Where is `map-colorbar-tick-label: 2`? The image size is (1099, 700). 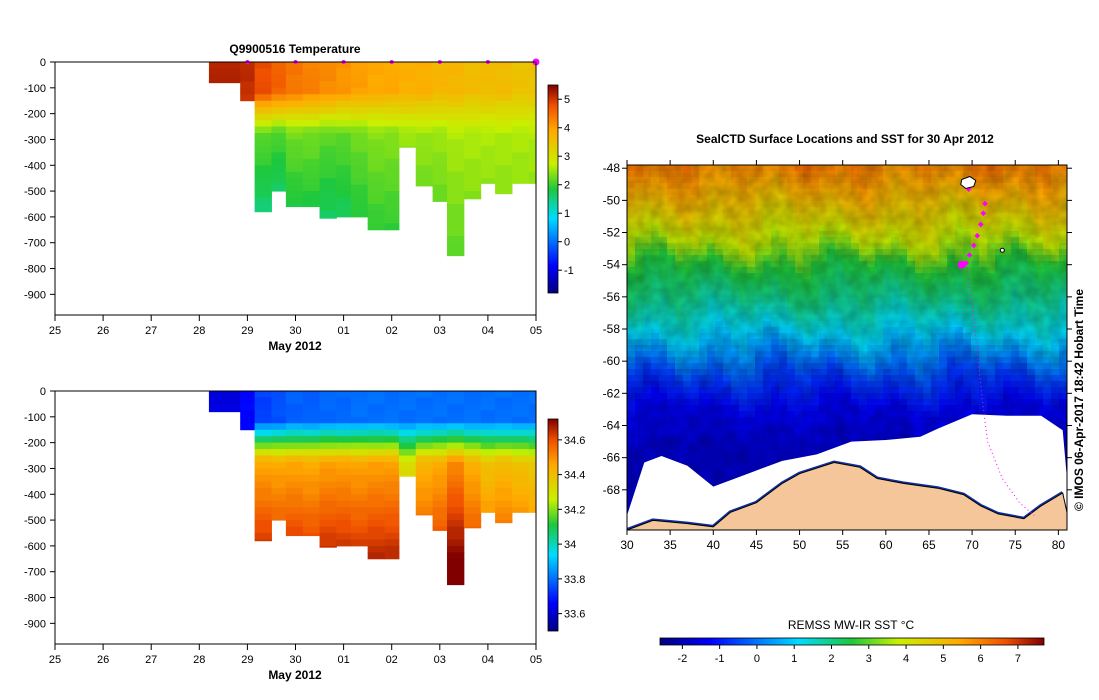 map-colorbar-tick-label: 2 is located at coordinates (831, 659).